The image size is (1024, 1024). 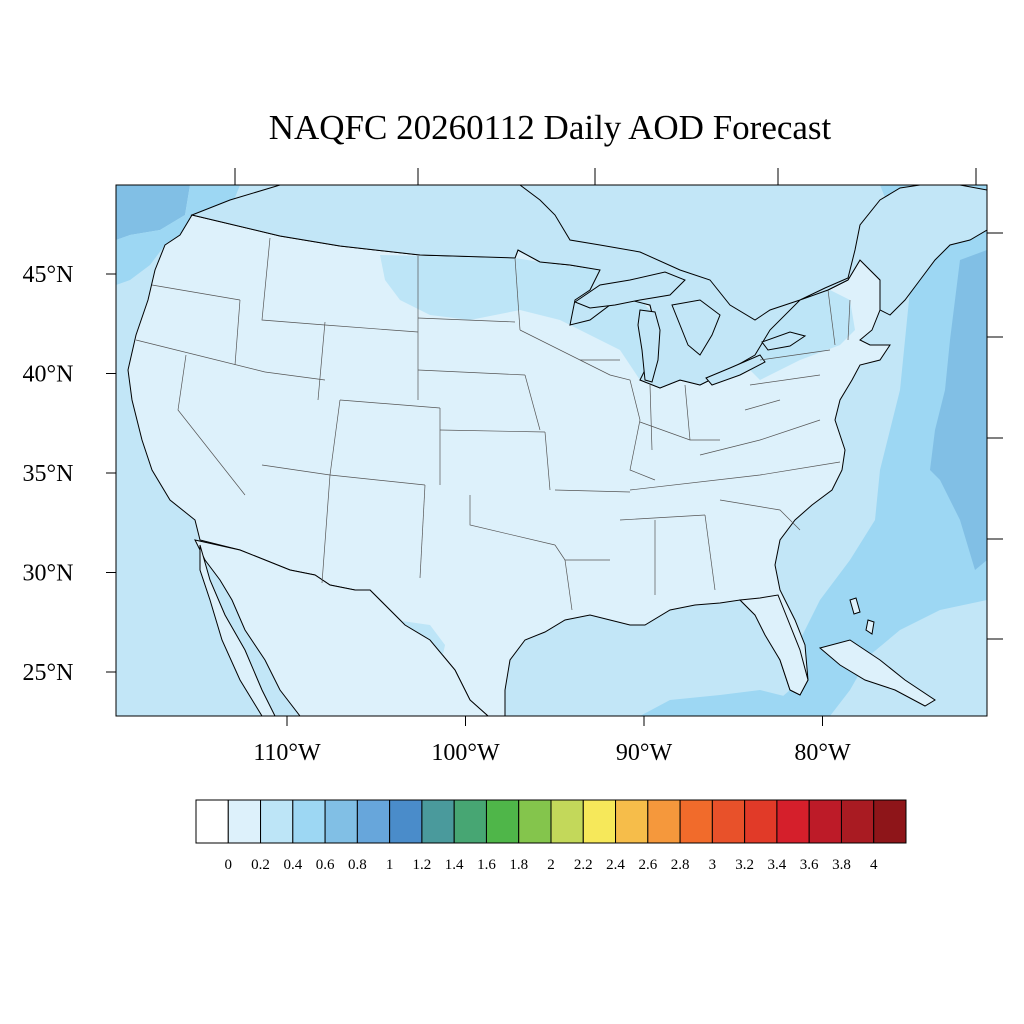 What do you see at coordinates (841, 865) in the screenshot?
I see `colorbar-label: 3.8` at bounding box center [841, 865].